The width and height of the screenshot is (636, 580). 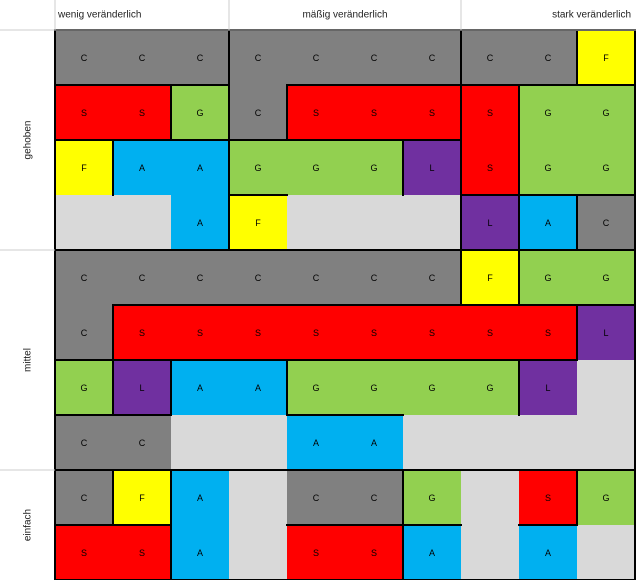 I want to click on row-header: gehoben, so click(x=28, y=140).